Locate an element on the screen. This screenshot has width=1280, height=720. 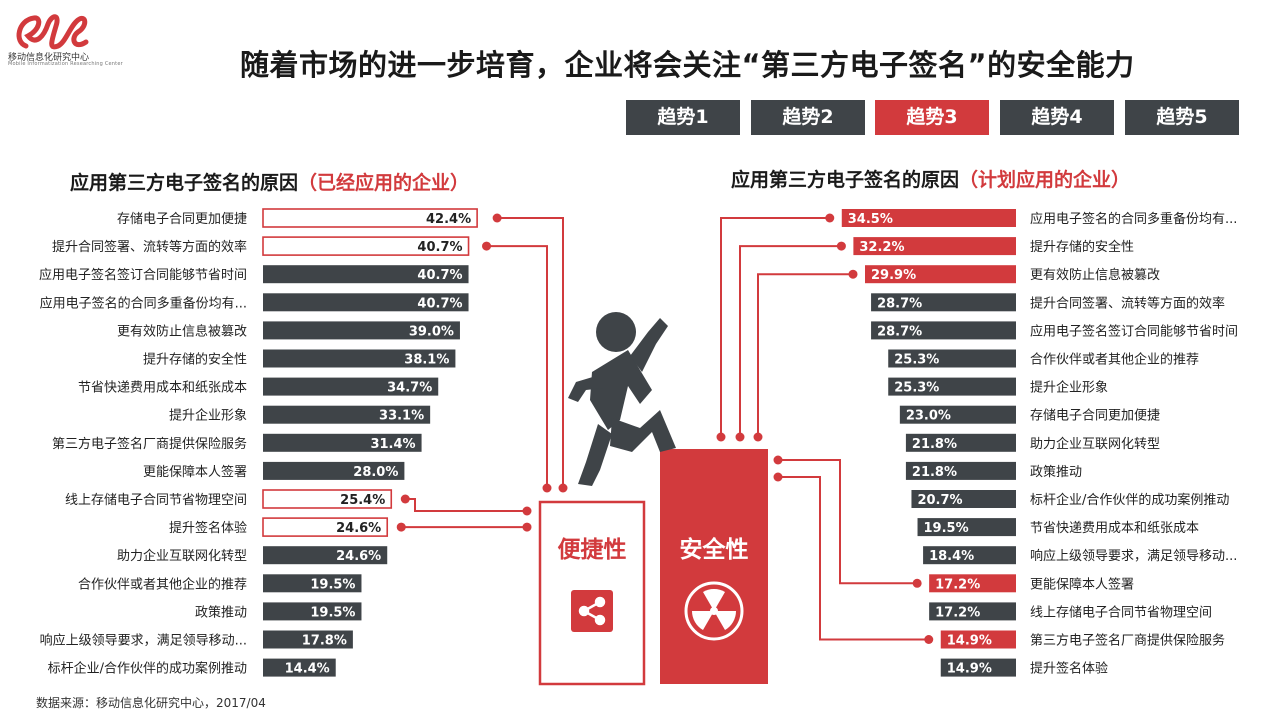
left-value-label: 34.7% is located at coordinates (409, 388).